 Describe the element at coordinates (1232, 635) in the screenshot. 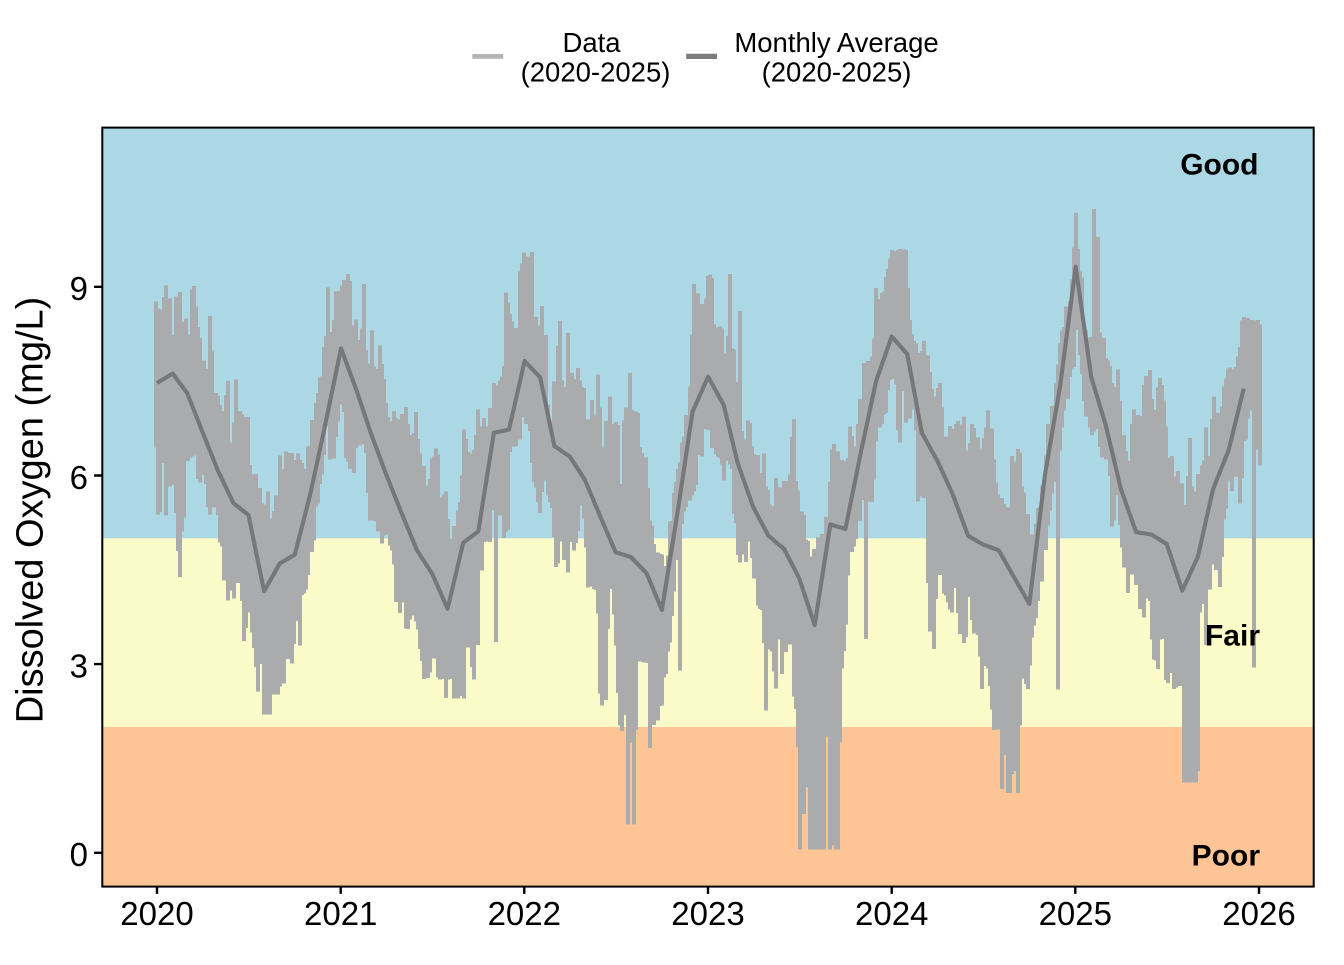

I see `svg-text: Fair` at that location.